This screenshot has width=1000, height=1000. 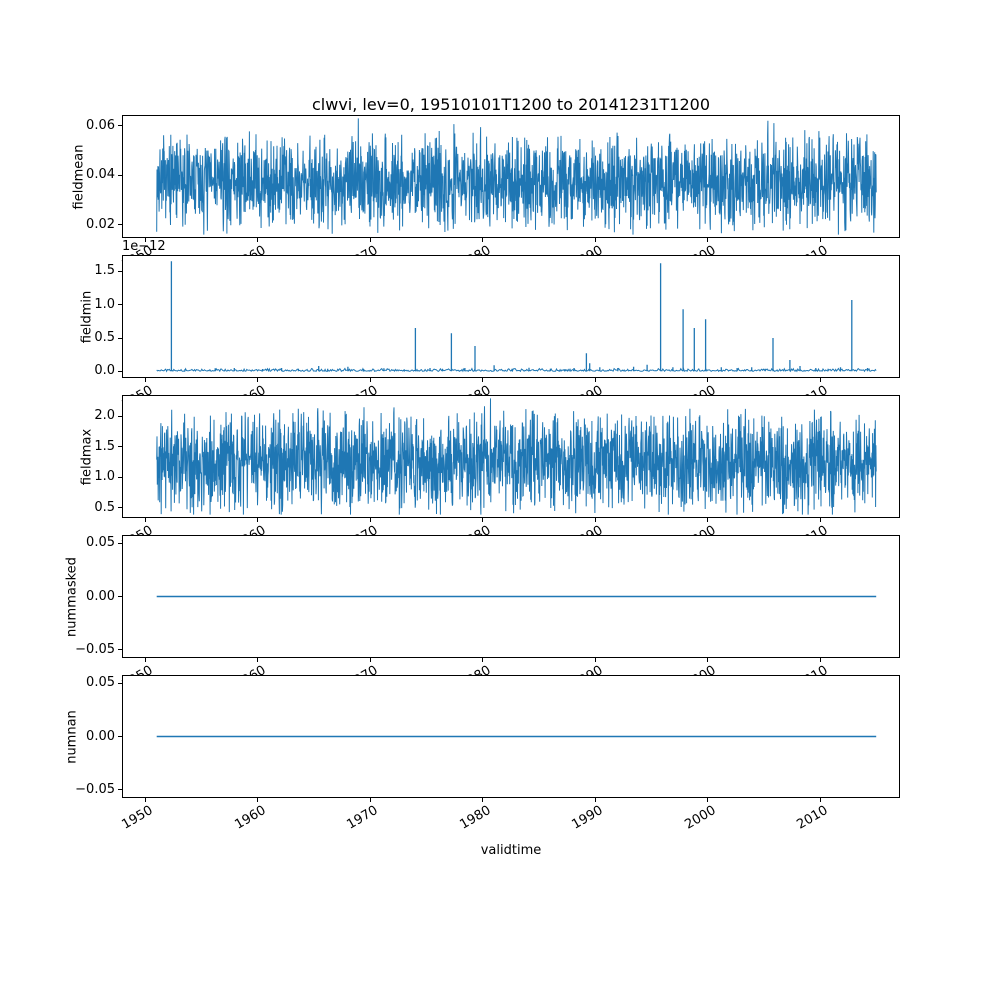 What do you see at coordinates (100, 125) in the screenshot?
I see `y-tick-label: 0.06` at bounding box center [100, 125].